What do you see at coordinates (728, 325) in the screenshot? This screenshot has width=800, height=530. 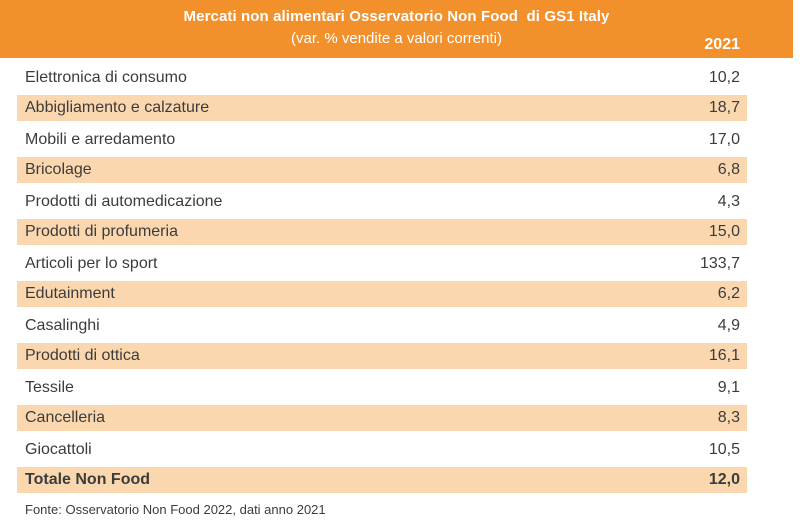 I see `row-value: 4,9` at bounding box center [728, 325].